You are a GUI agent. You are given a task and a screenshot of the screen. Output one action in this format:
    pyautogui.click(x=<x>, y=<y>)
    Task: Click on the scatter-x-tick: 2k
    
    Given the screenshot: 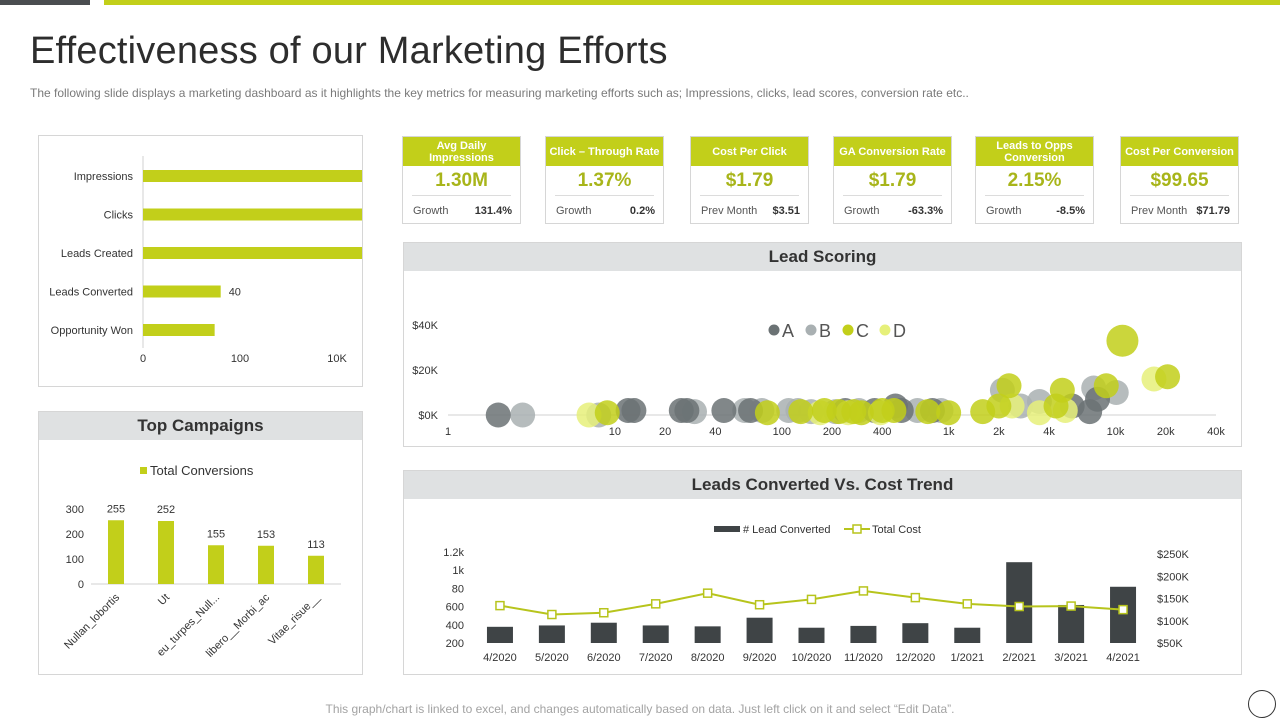 What is the action you would take?
    pyautogui.click(x=999, y=432)
    